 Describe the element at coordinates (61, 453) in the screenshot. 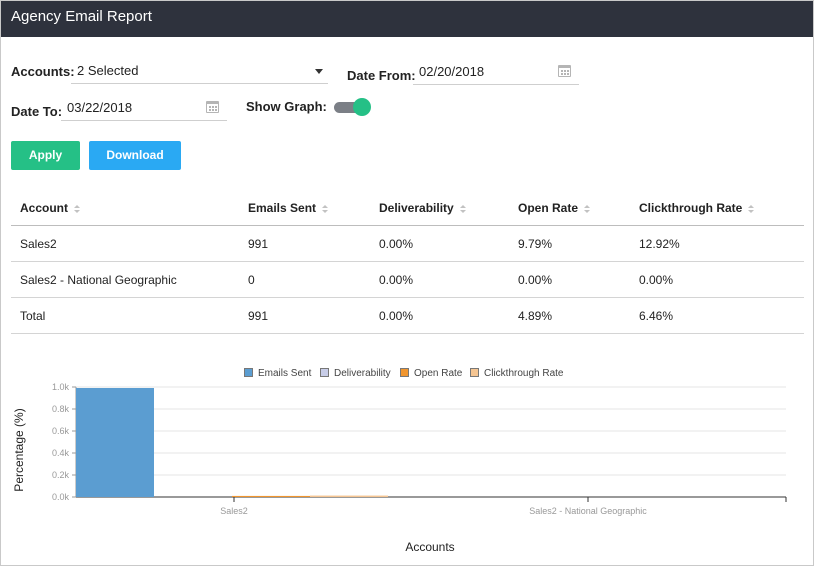

I see `y-tick-label: 0.4k` at that location.